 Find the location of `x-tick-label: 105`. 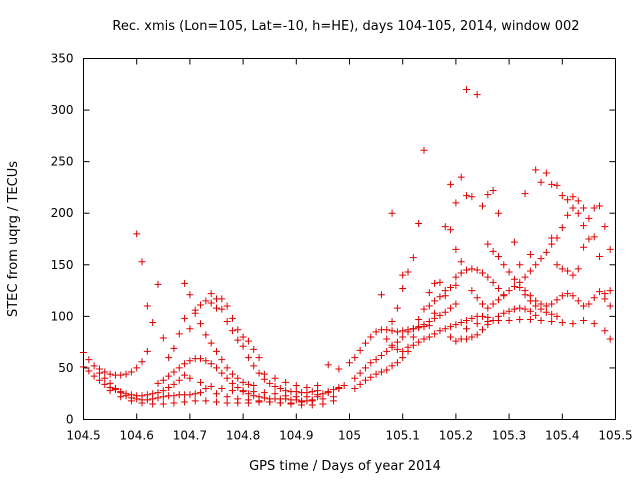

x-tick-label: 105 is located at coordinates (349, 436).